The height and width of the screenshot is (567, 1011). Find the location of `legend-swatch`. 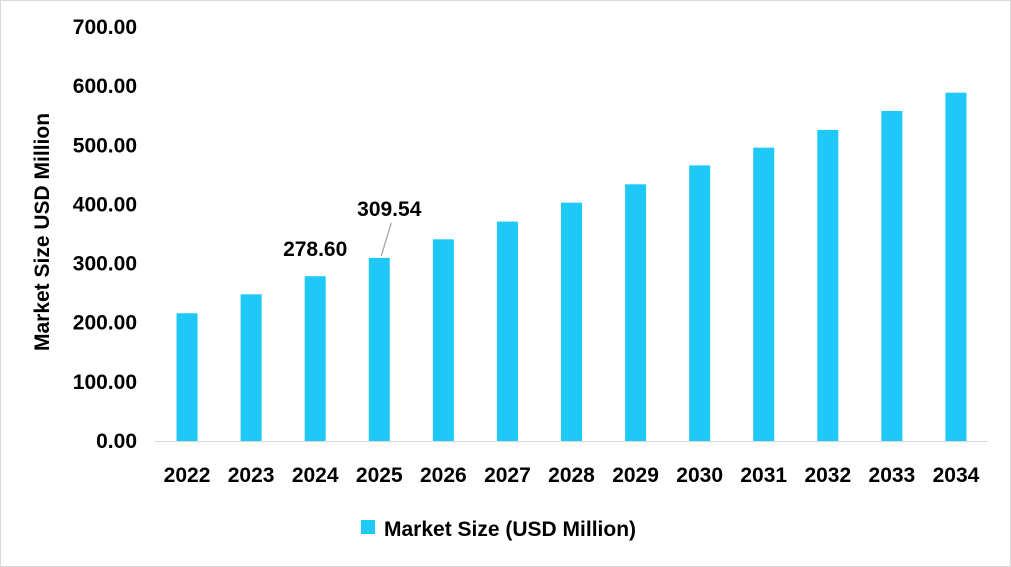

legend-swatch is located at coordinates (368, 527).